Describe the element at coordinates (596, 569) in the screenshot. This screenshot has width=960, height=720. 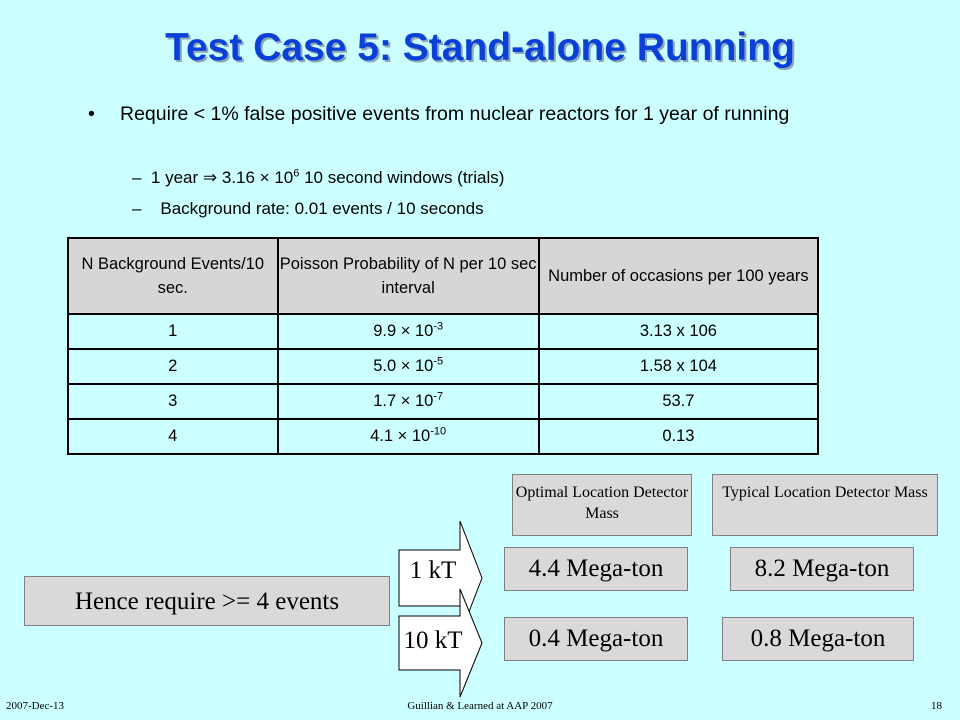
I see `optimal-1kt-mass: 4.4 Mega-ton` at that location.